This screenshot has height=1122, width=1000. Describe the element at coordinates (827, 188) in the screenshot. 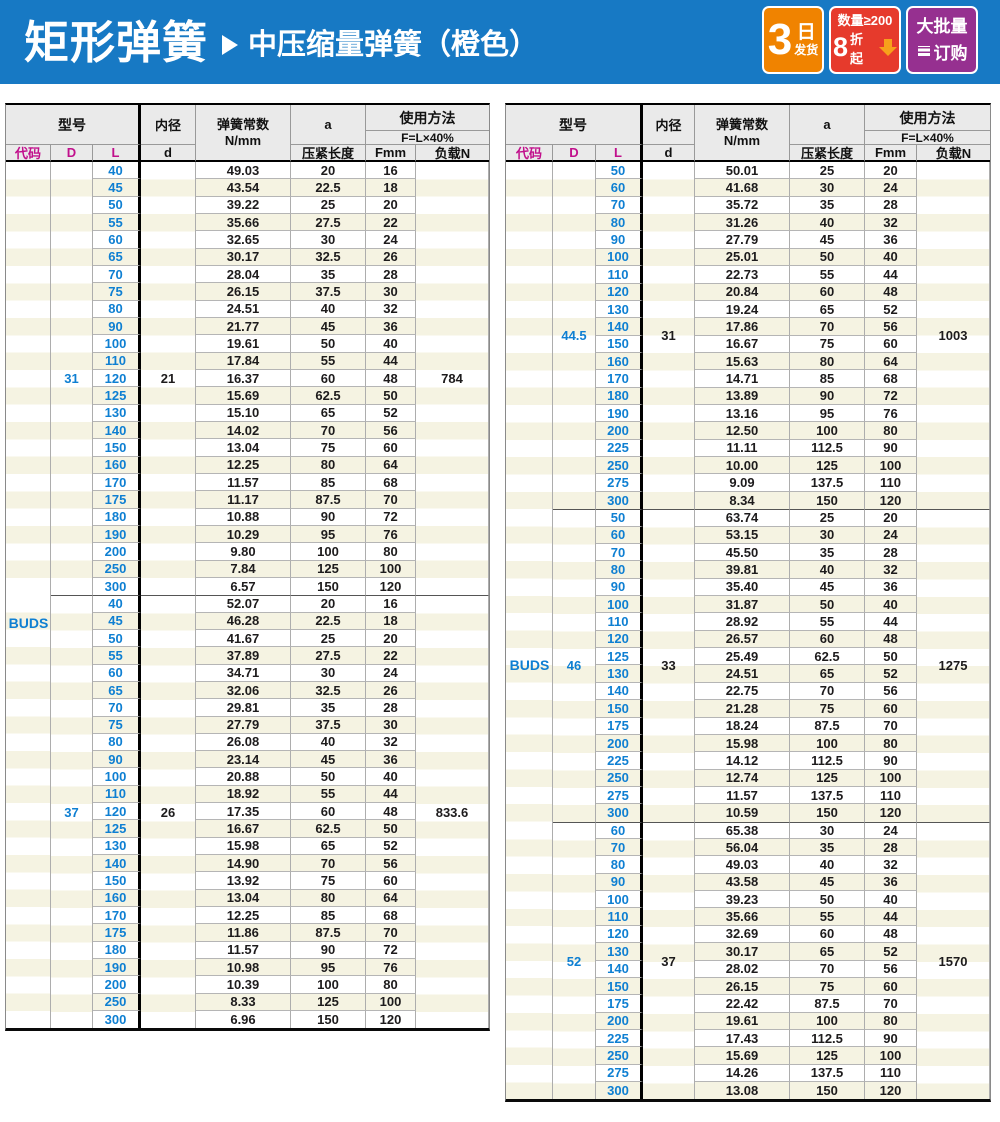

I see `cell-compress-len: 30` at that location.